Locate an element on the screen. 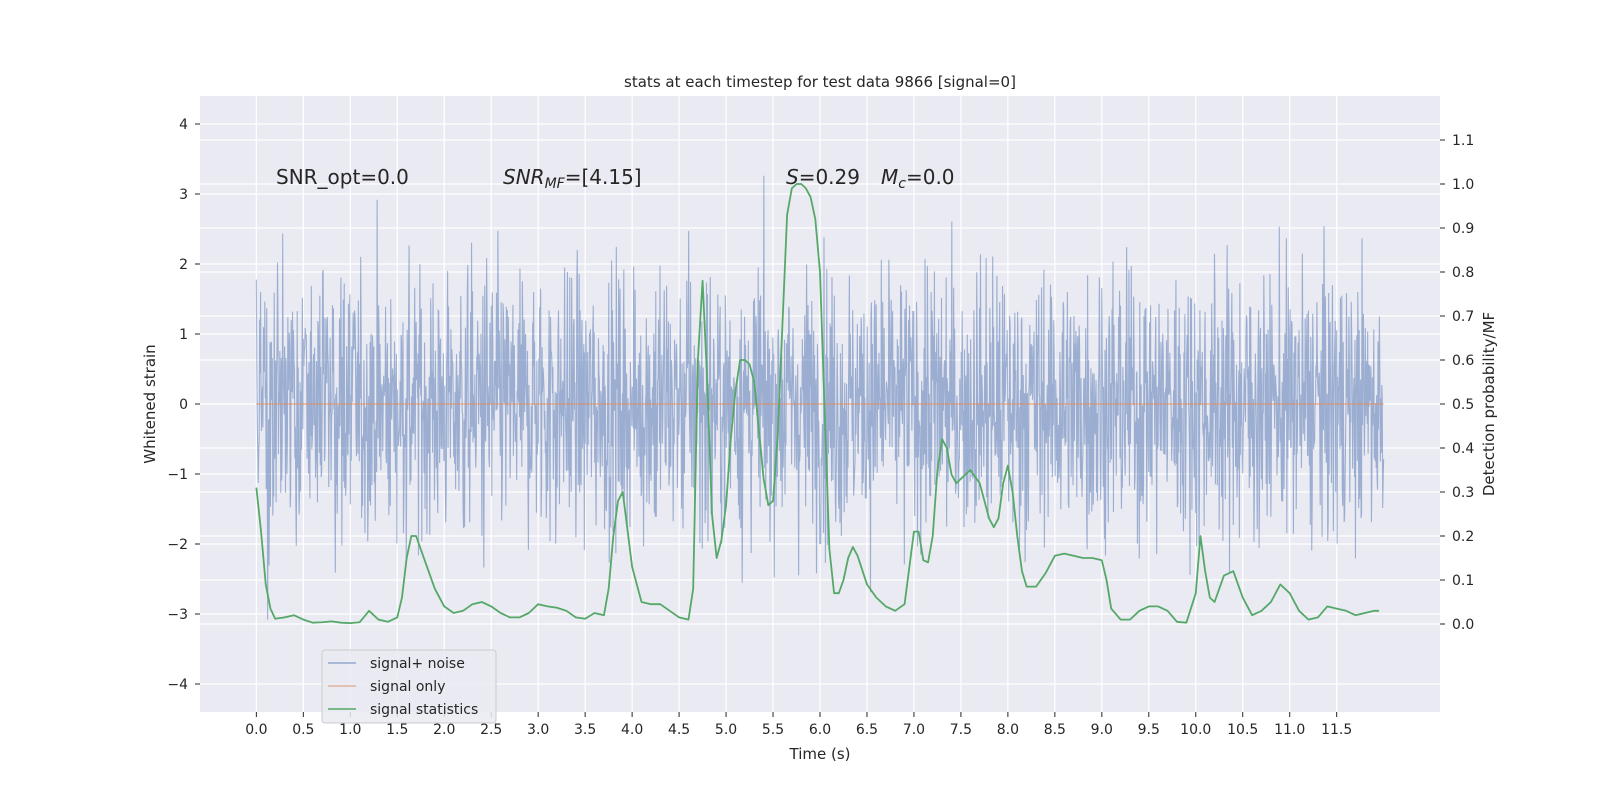  x-tick-label: 6.0 is located at coordinates (820, 730).